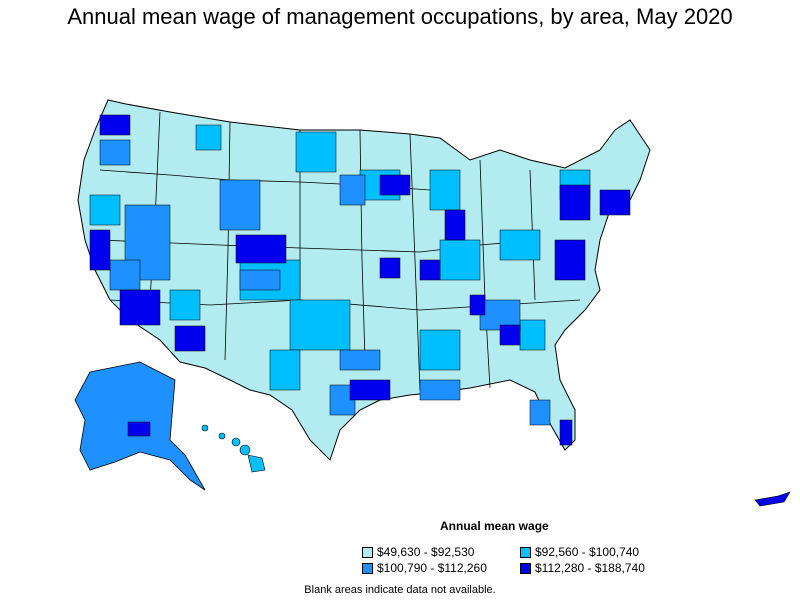 Image resolution: width=800 pixels, height=600 pixels. What do you see at coordinates (367, 568) in the screenshot?
I see `legend-swatch-tier3` at bounding box center [367, 568].